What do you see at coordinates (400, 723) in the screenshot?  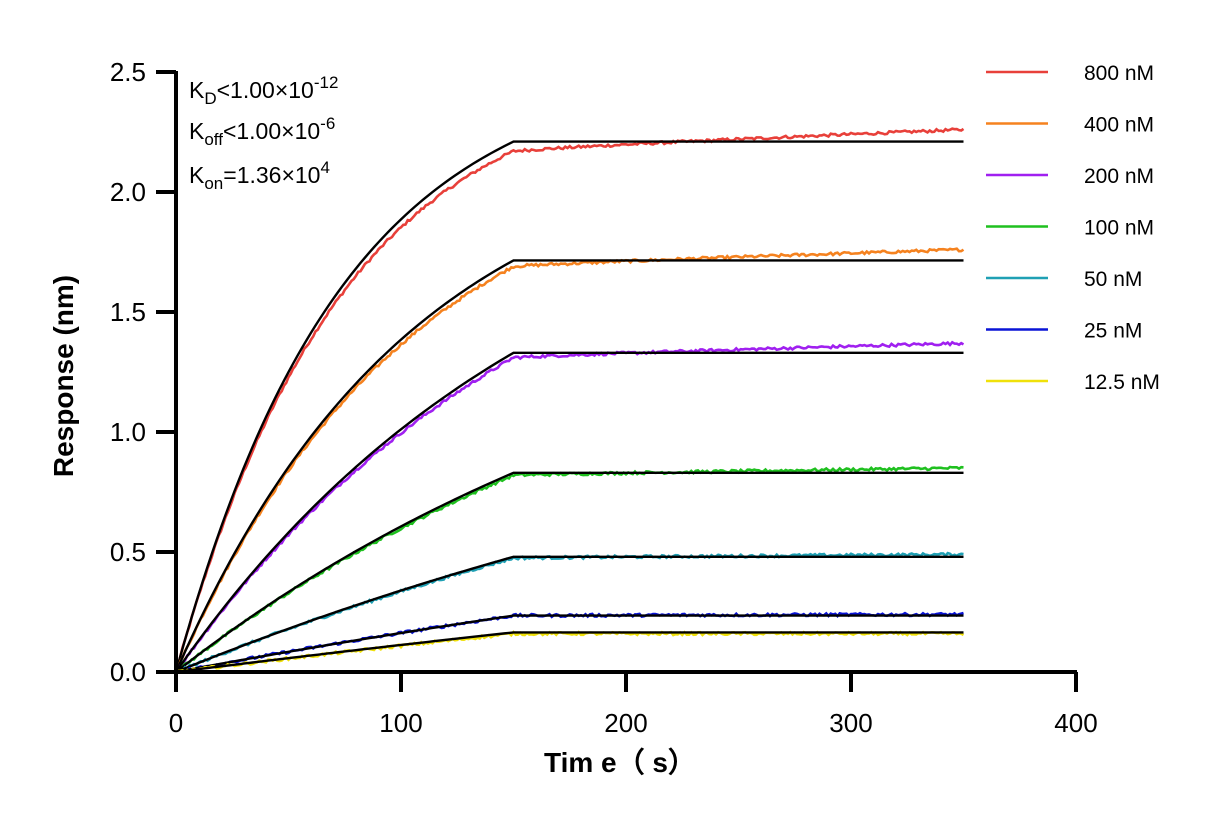 I see `x-tick-label-100: 100` at bounding box center [400, 723].